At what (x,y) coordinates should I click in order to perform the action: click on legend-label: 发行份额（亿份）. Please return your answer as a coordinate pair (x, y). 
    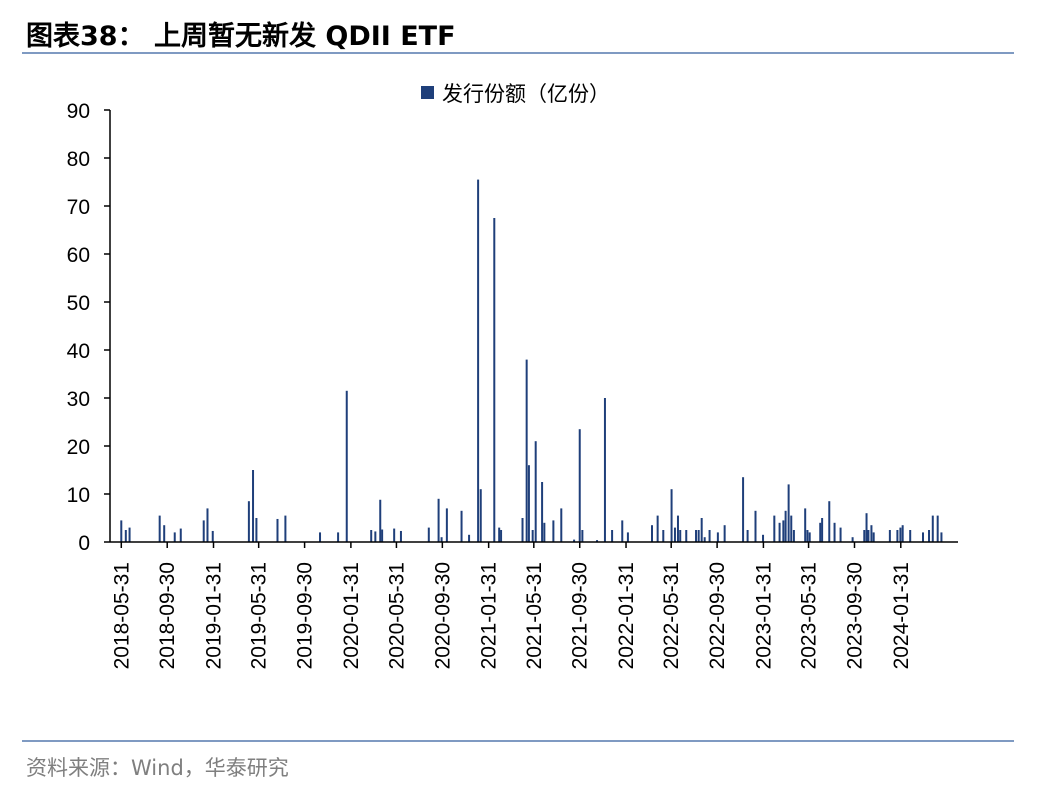
    Looking at the image, I should click on (526, 94).